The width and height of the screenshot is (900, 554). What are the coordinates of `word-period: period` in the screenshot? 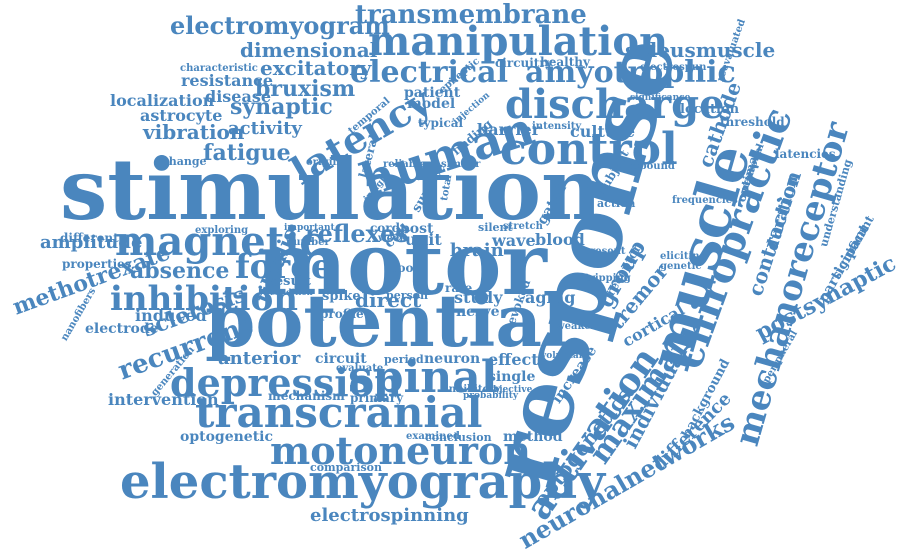 It's located at (404, 359).